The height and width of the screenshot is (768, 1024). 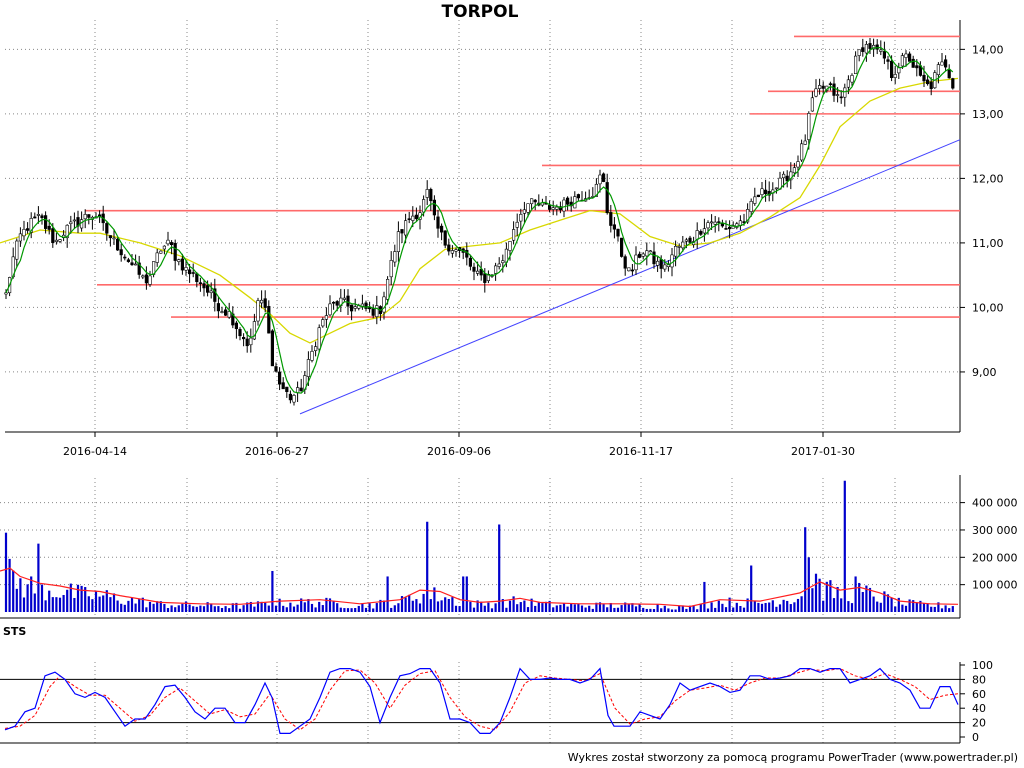 What do you see at coordinates (459, 451) in the screenshot?
I see `date-tick-label: 2016-09-06` at bounding box center [459, 451].